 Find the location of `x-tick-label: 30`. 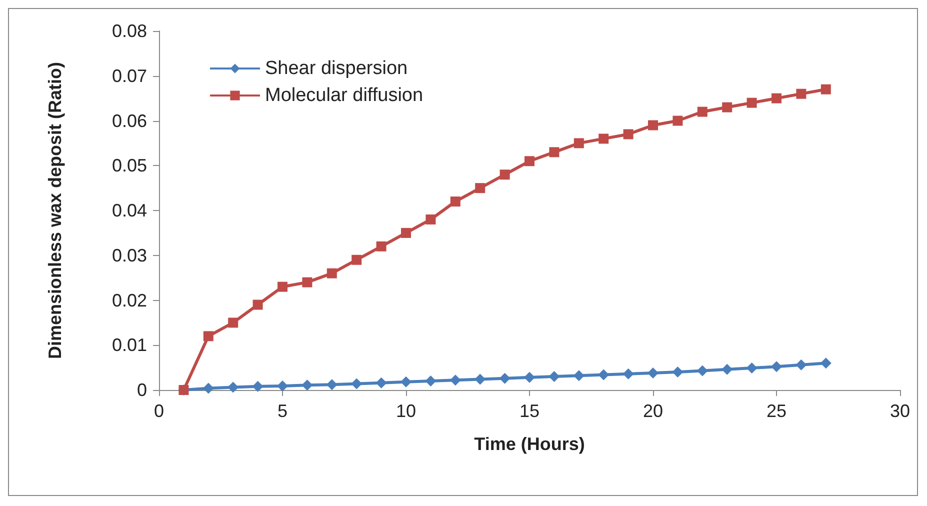

x-tick-label: 30 is located at coordinates (900, 411).